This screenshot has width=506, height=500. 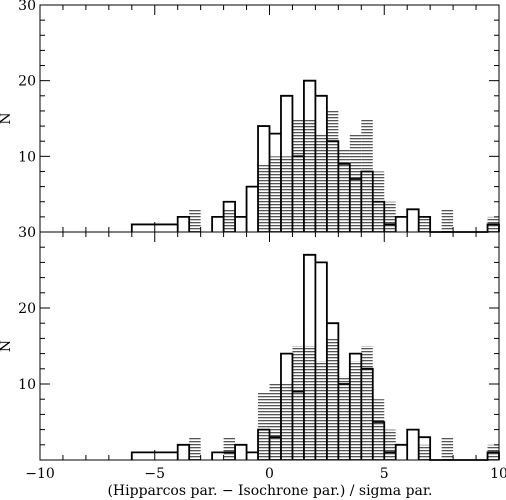 What do you see at coordinates (40, 474) in the screenshot?
I see `x-tick-label: −10` at bounding box center [40, 474].